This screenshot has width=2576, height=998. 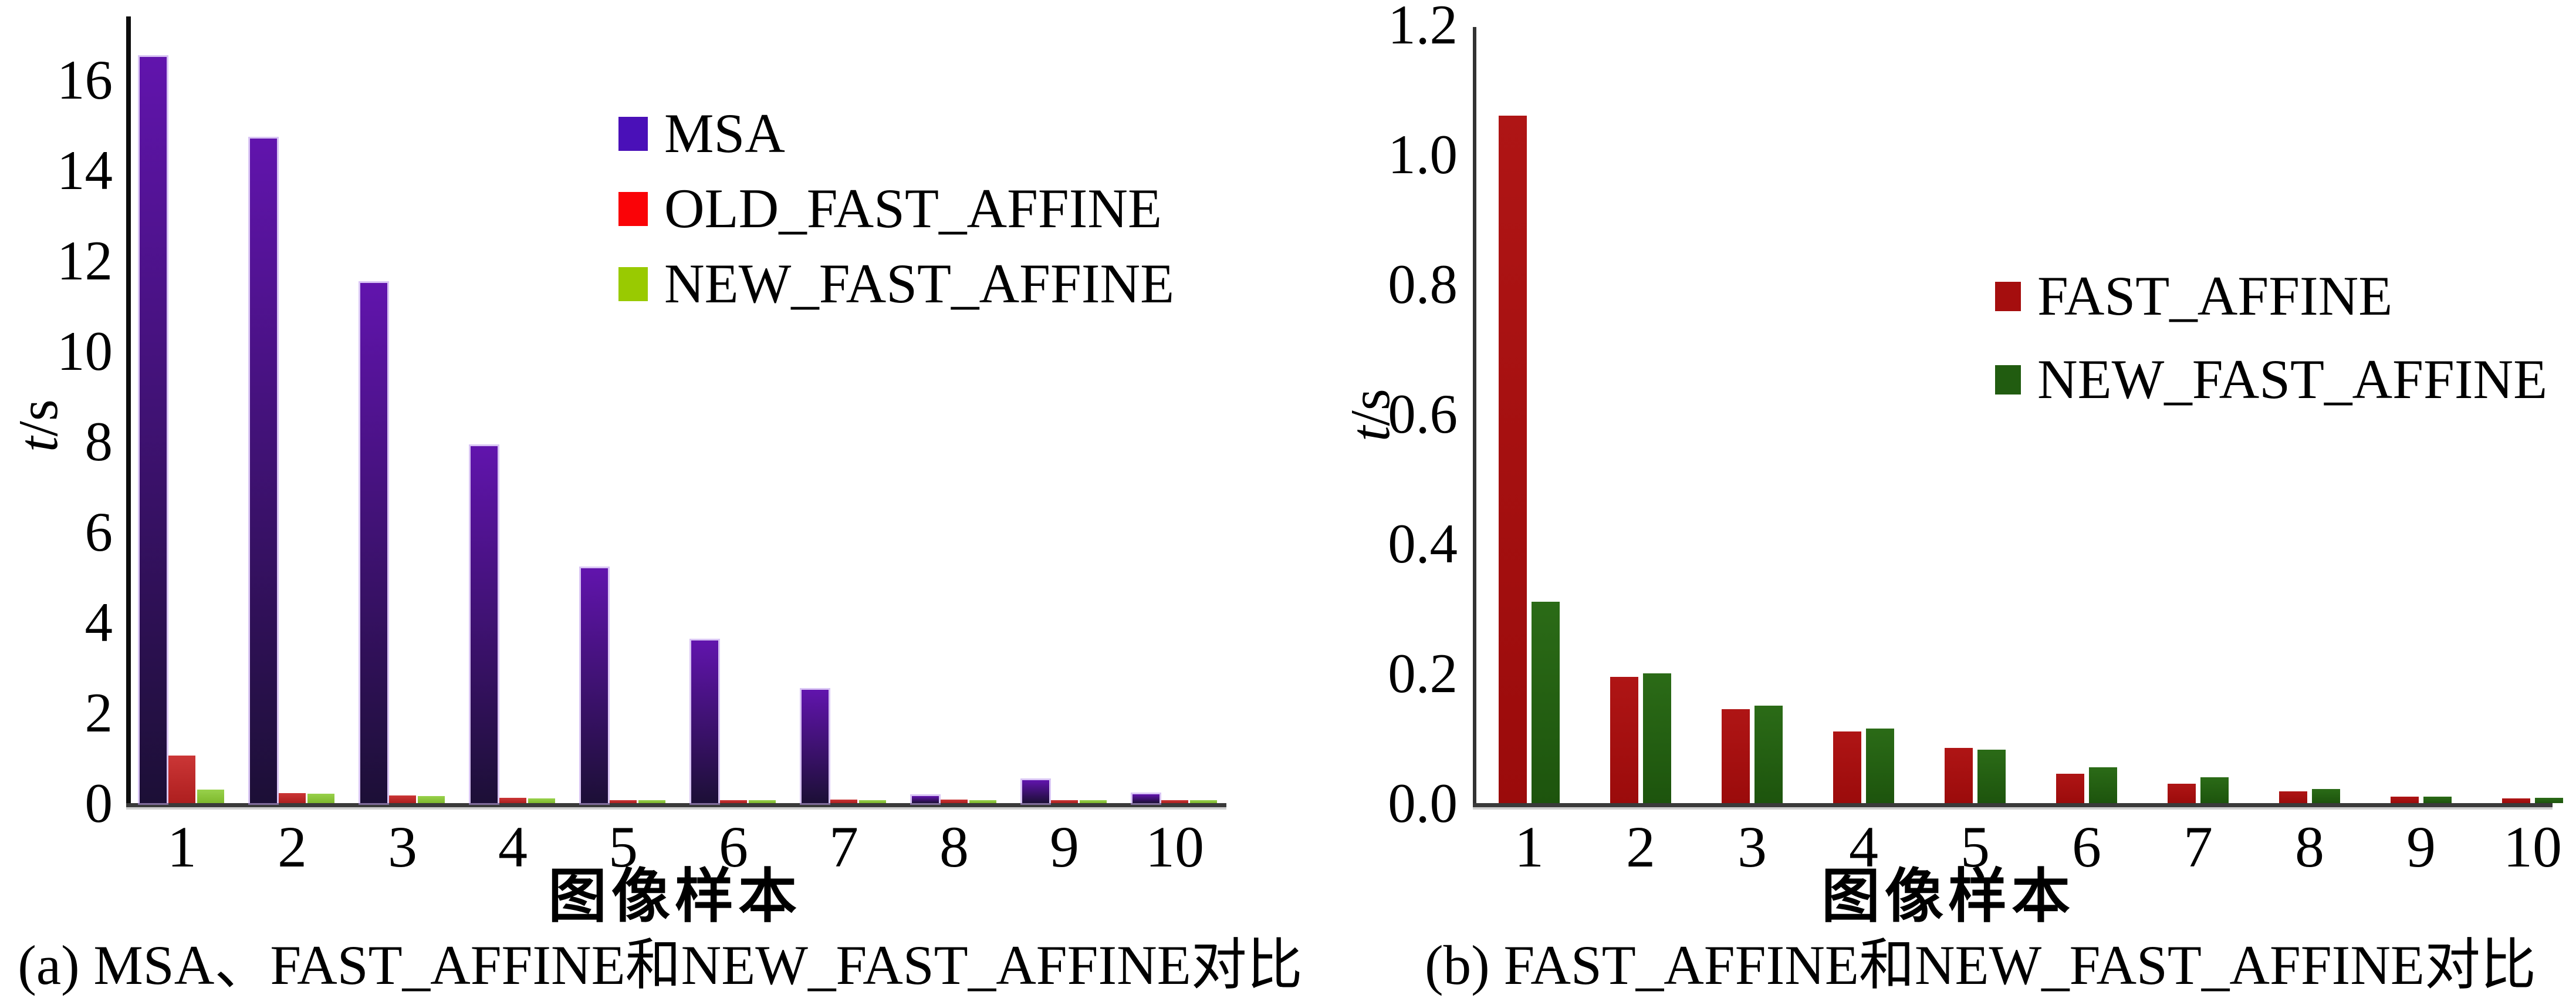 What do you see at coordinates (896, 284) in the screenshot?
I see `legend-item-new-fast-affine-a: NEW_FAST_AFFINE` at bounding box center [896, 284].